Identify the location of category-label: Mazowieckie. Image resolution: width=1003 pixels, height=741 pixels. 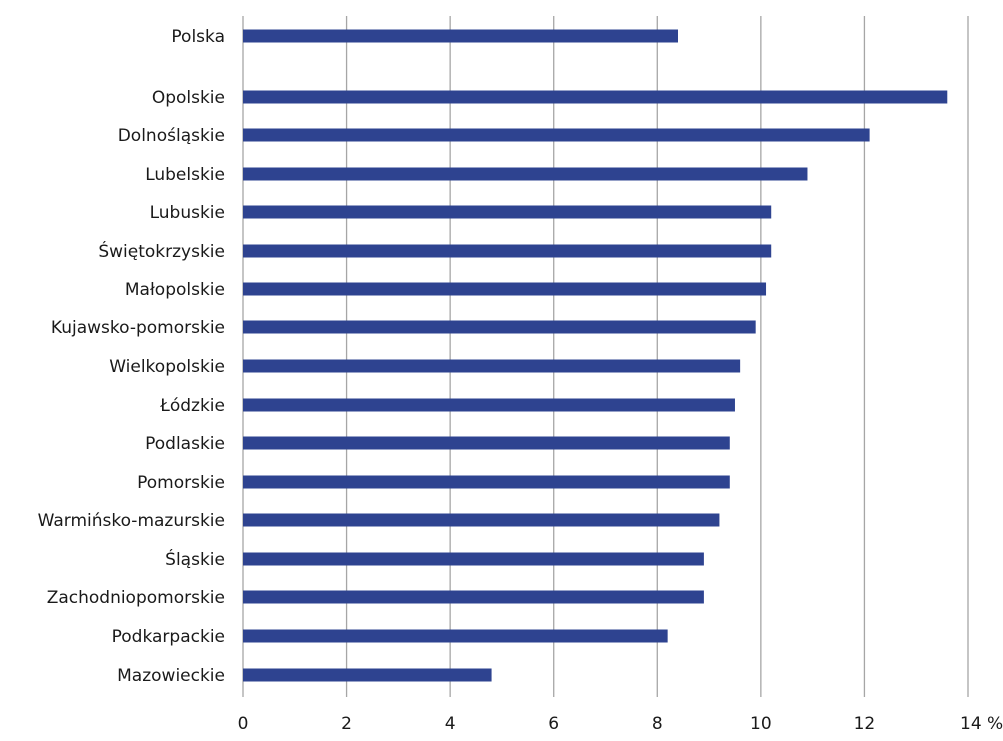
(171, 676).